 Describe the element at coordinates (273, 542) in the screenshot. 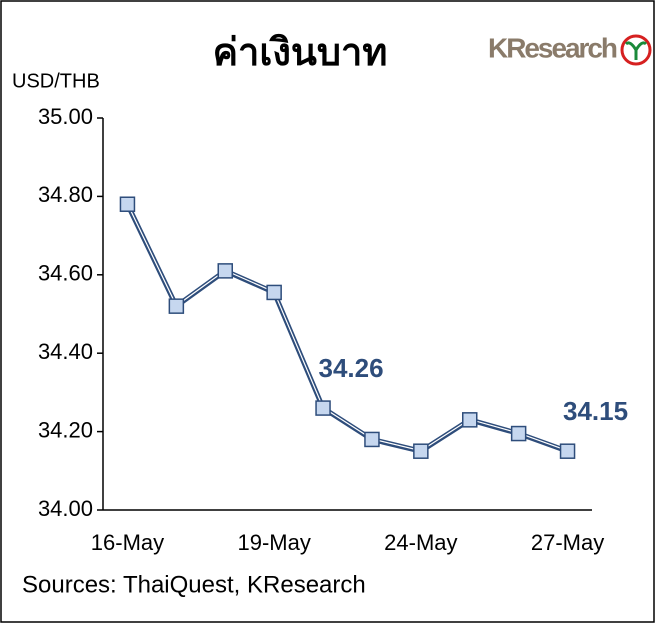

I see `x-tick-label: 19-May` at that location.